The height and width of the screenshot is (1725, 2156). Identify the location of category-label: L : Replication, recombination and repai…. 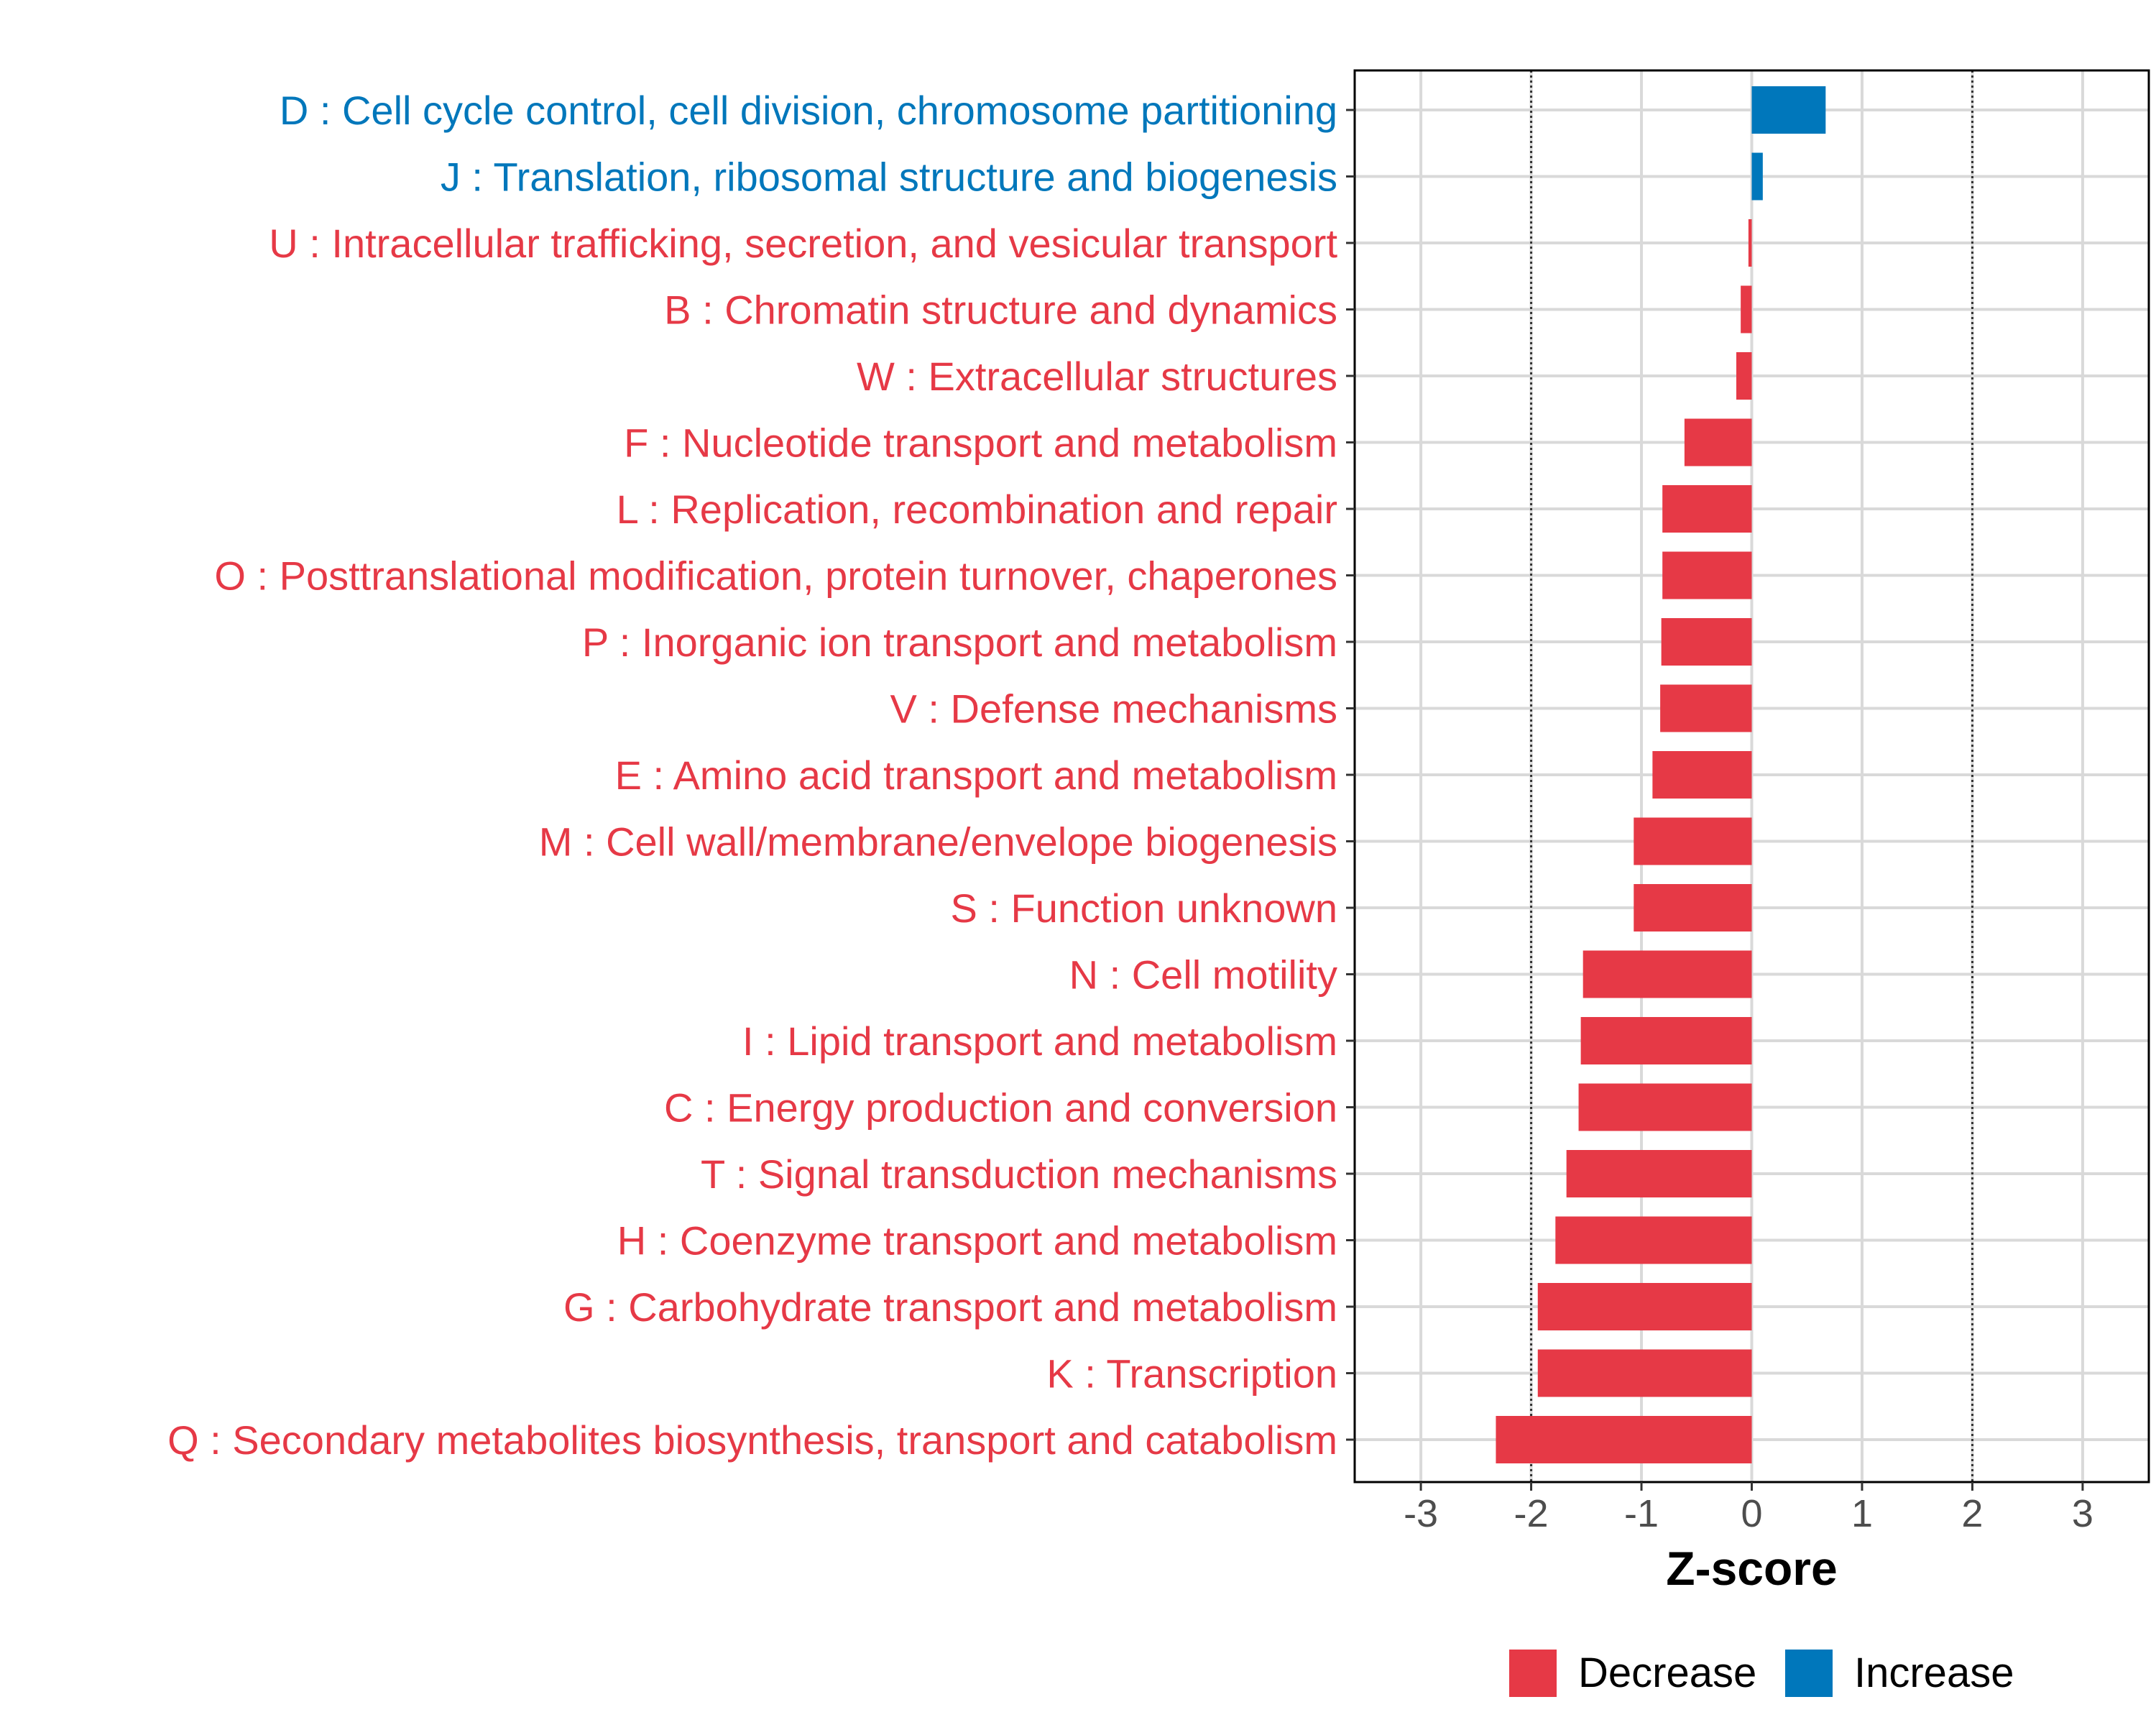
(977, 509).